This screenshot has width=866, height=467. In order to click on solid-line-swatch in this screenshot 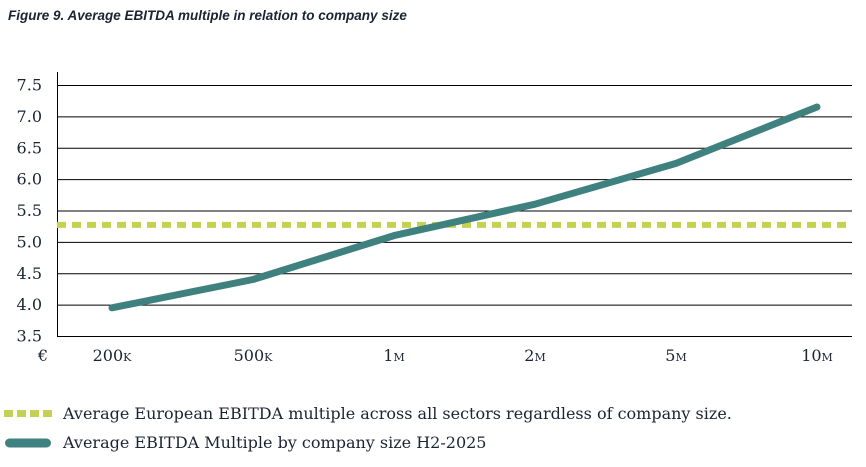, I will do `click(29, 443)`.